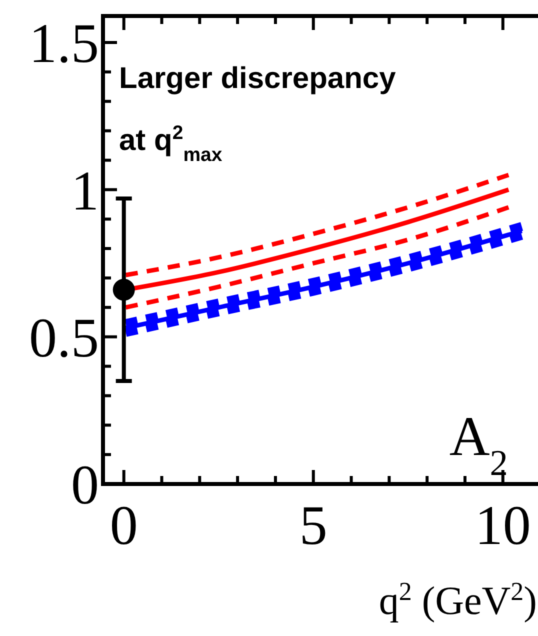  Describe the element at coordinates (85, 485) in the screenshot. I see `y-tick-label: 0` at that location.